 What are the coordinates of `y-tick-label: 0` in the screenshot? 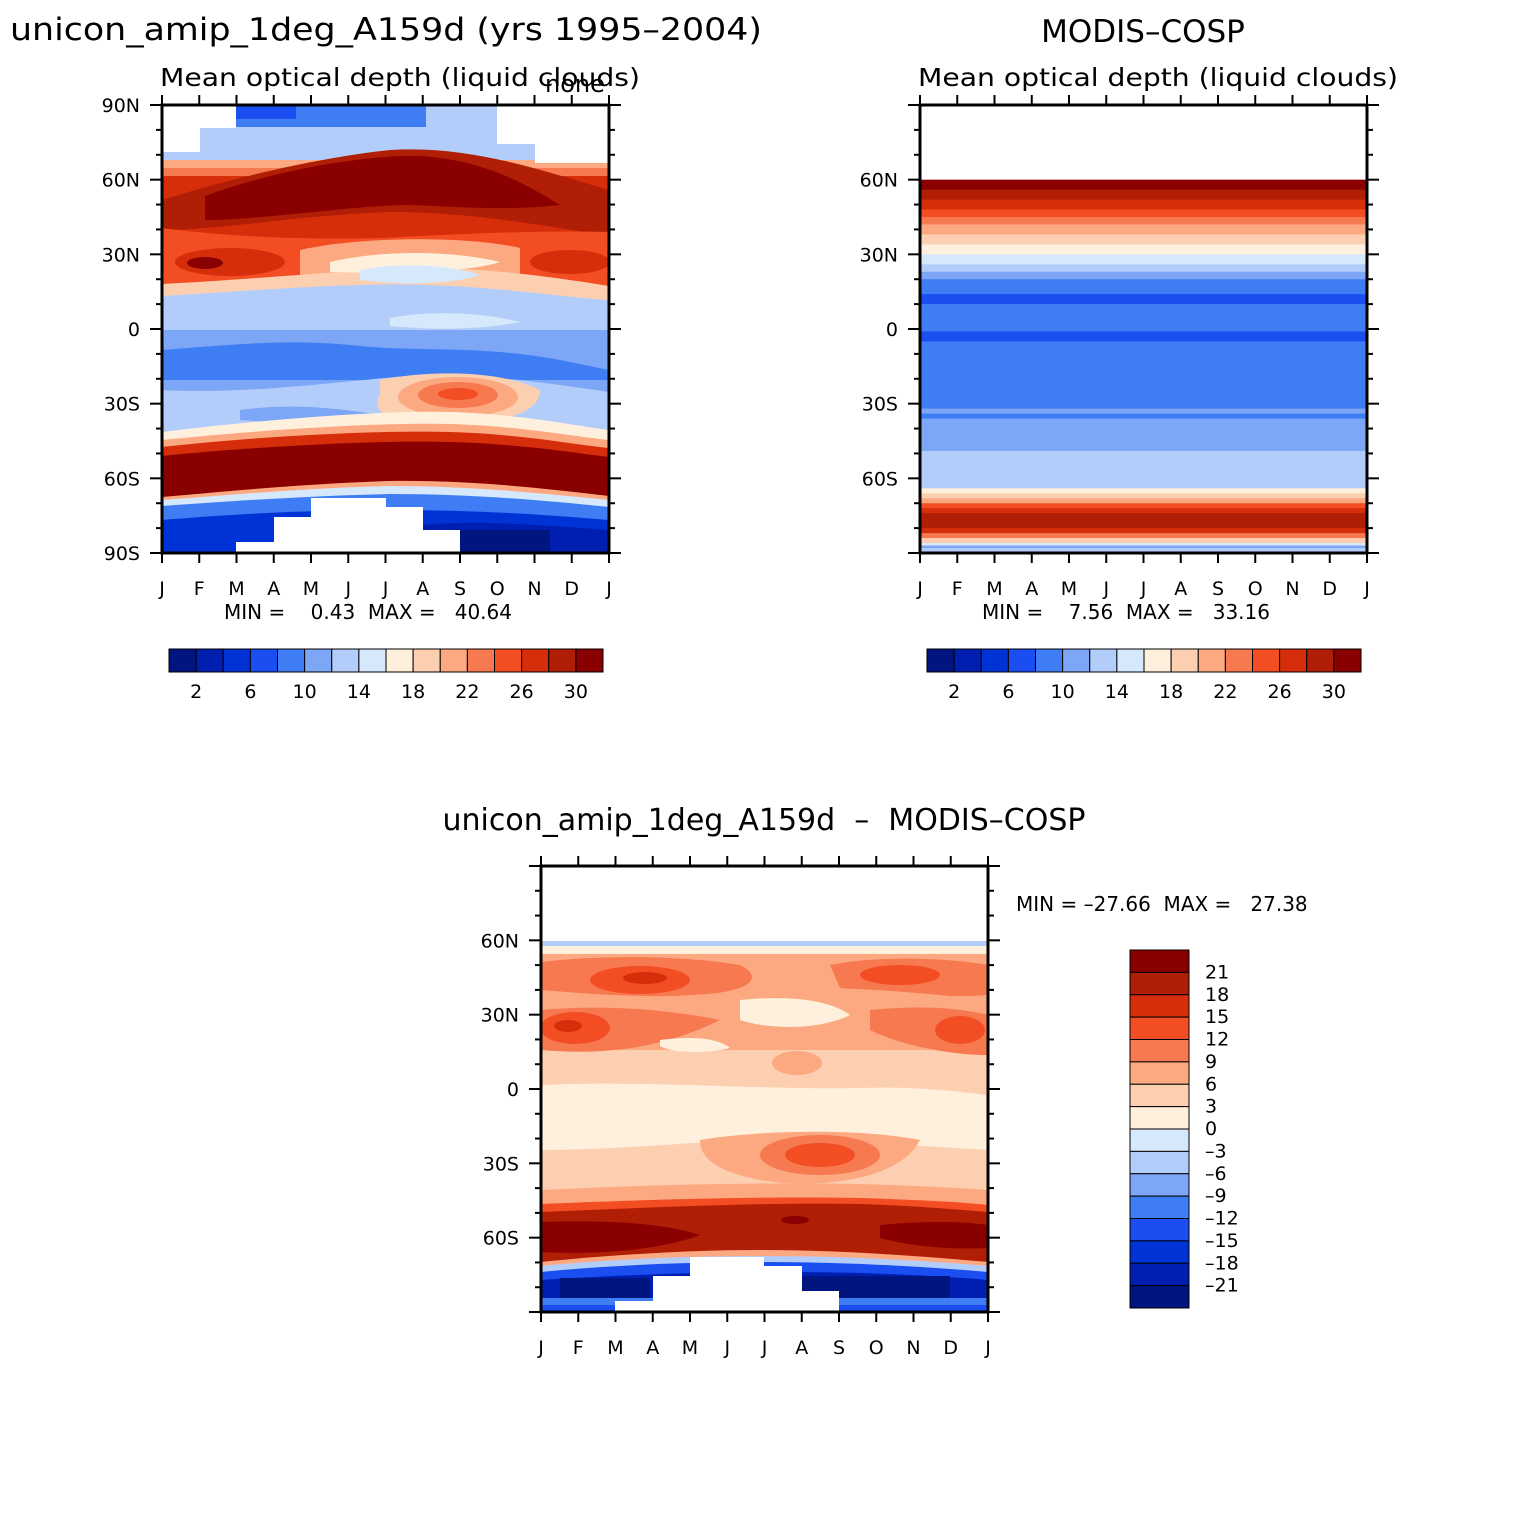 It's located at (892, 330).